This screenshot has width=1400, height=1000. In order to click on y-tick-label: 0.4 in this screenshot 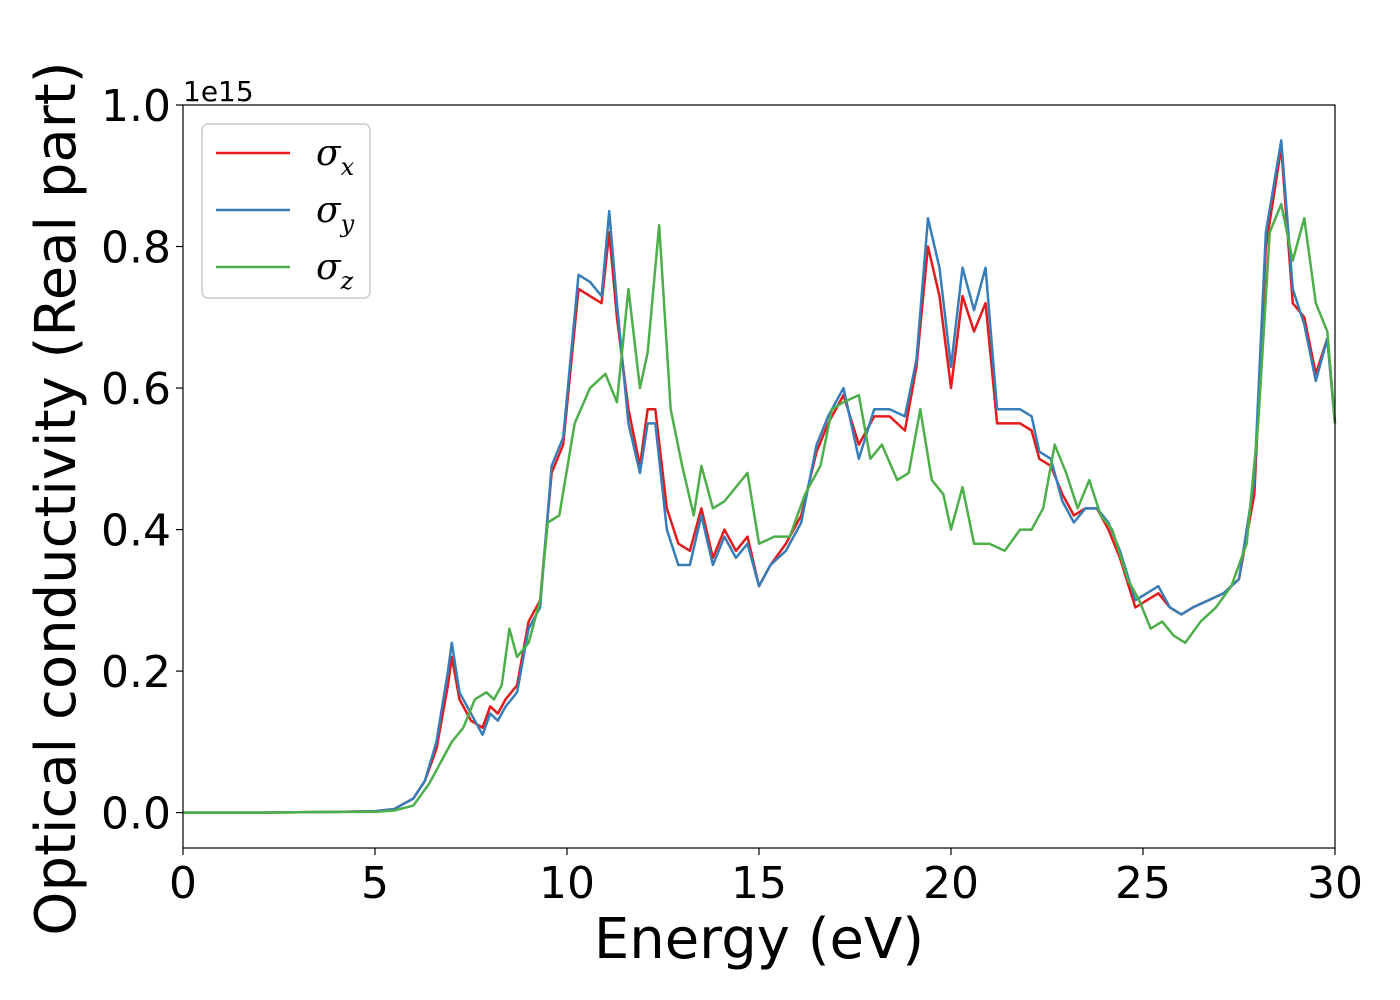, I will do `click(136, 531)`.